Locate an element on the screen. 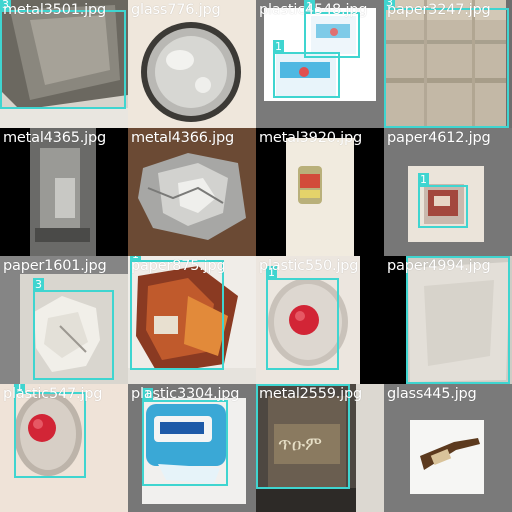 The height and width of the screenshot is (512, 512). tile-paper3247: 3 paper3247.jpg is located at coordinates (448, 64).